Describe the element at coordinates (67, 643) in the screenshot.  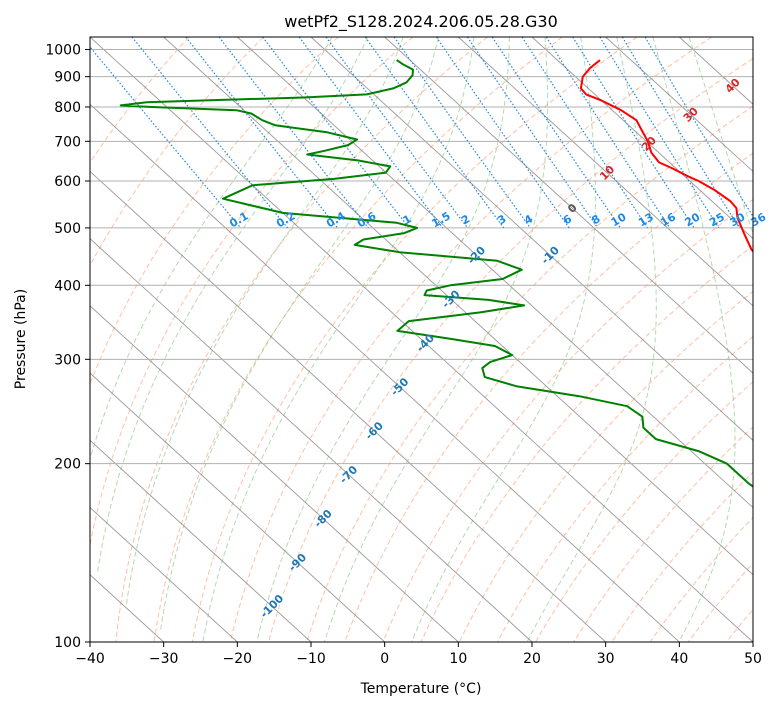
I see `y-tick-label: 100` at that location.